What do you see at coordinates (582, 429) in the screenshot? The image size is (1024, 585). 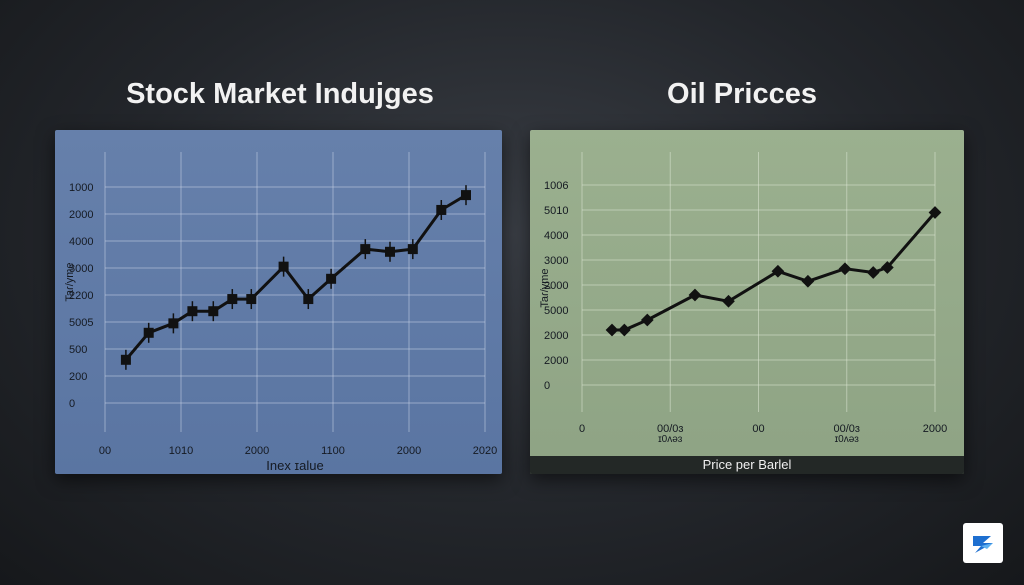 I see `x-tick-label: 0` at bounding box center [582, 429].